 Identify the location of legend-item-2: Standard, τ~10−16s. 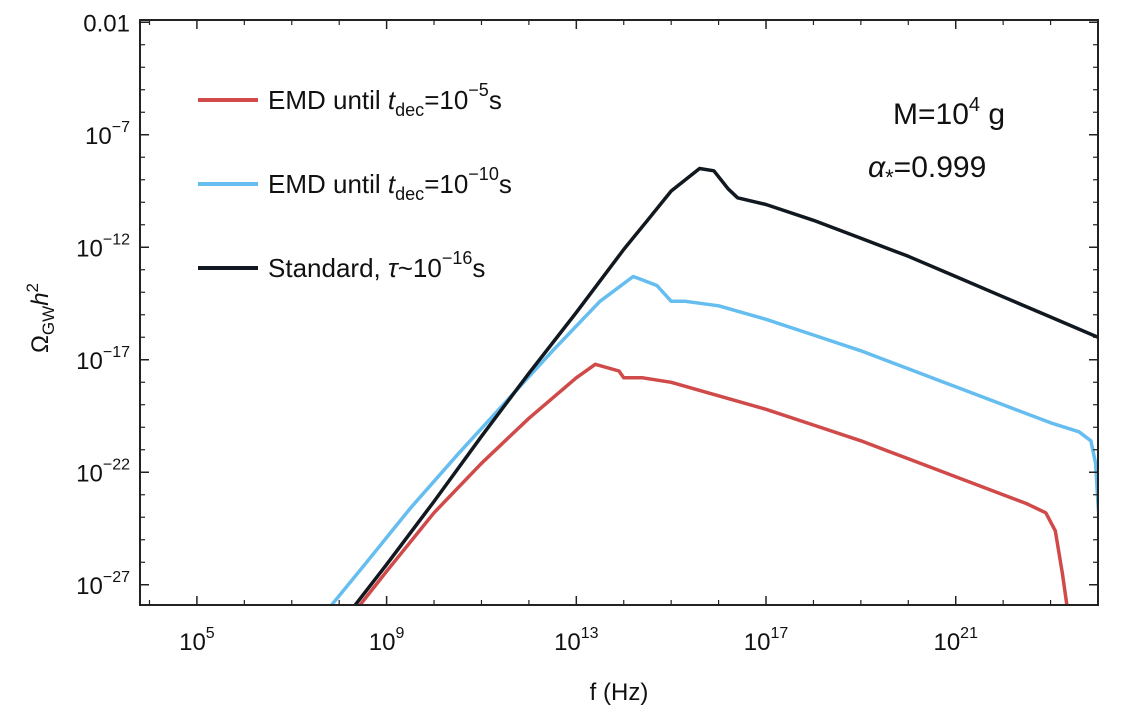
(341, 265).